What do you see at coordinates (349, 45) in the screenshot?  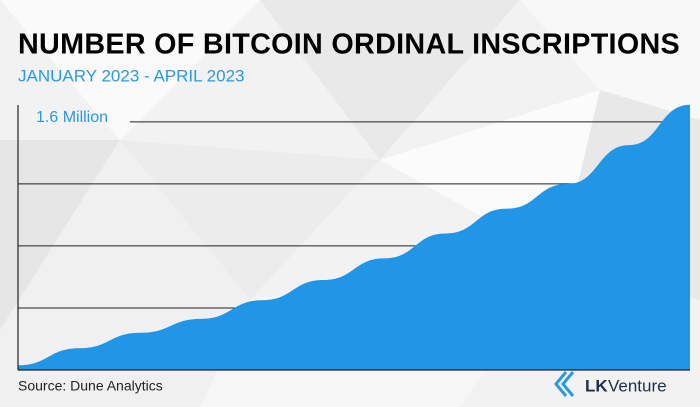 I see `chart-title: NUMBER OF BITCOIN ORDINAL INSCRIPTIONS` at bounding box center [349, 45].